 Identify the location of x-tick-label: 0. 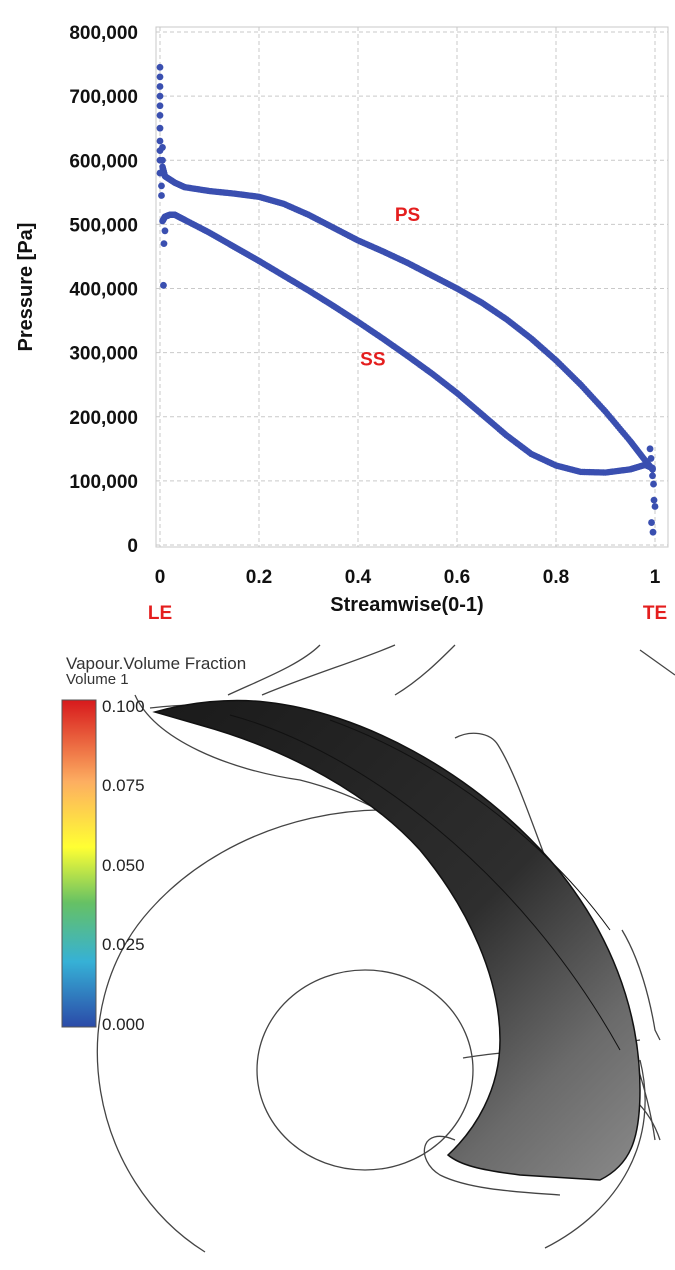
(160, 577).